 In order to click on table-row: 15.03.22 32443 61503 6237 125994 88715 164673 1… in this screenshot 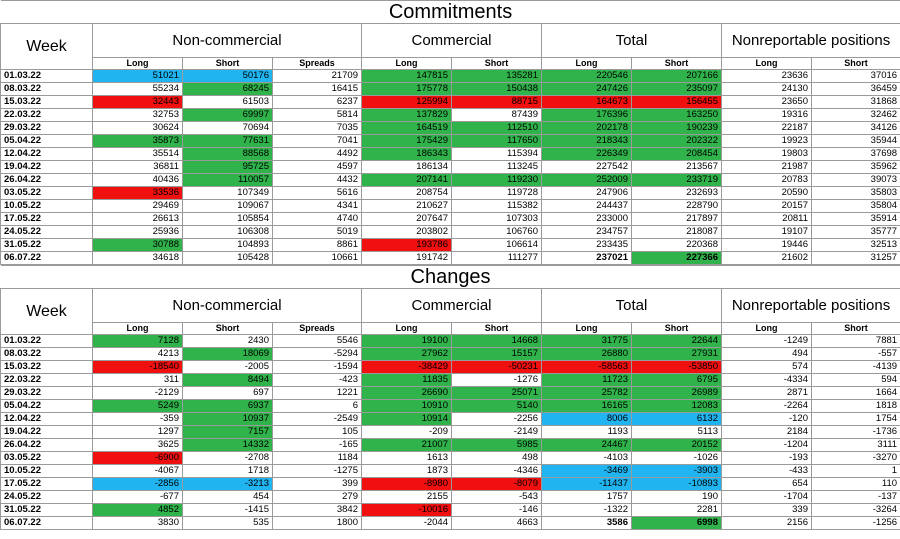, I will do `click(450, 102)`.